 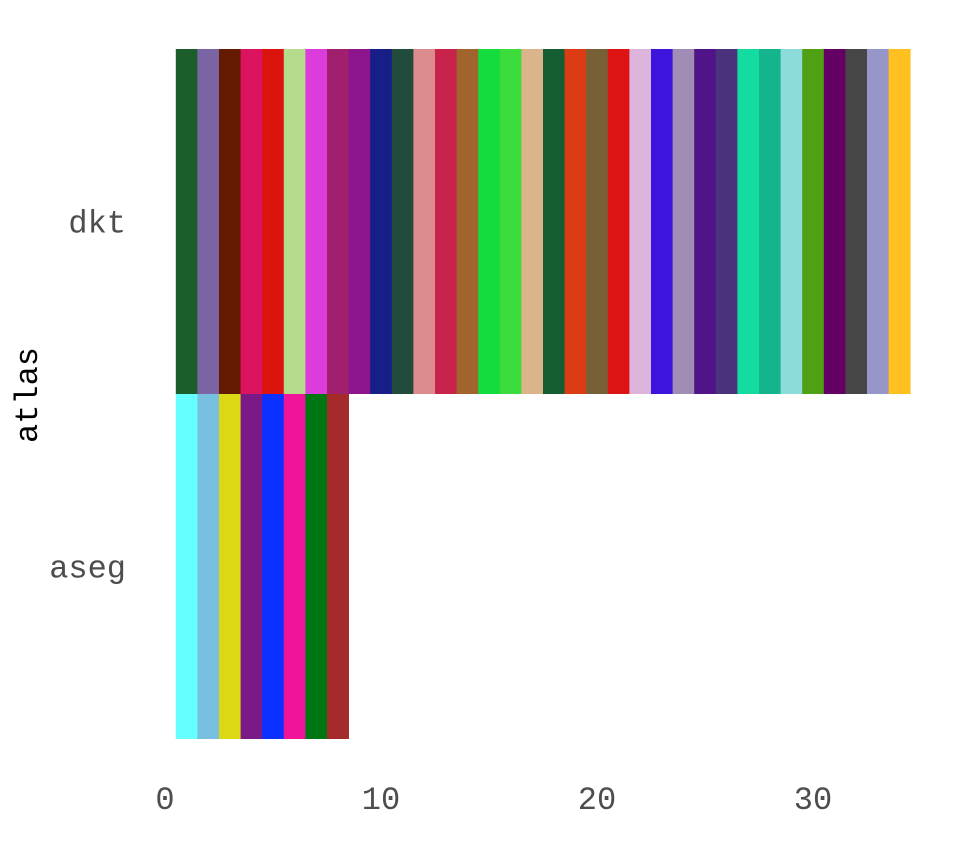 What do you see at coordinates (87, 569) in the screenshot?
I see `y-tick-label-aseg: aseg` at bounding box center [87, 569].